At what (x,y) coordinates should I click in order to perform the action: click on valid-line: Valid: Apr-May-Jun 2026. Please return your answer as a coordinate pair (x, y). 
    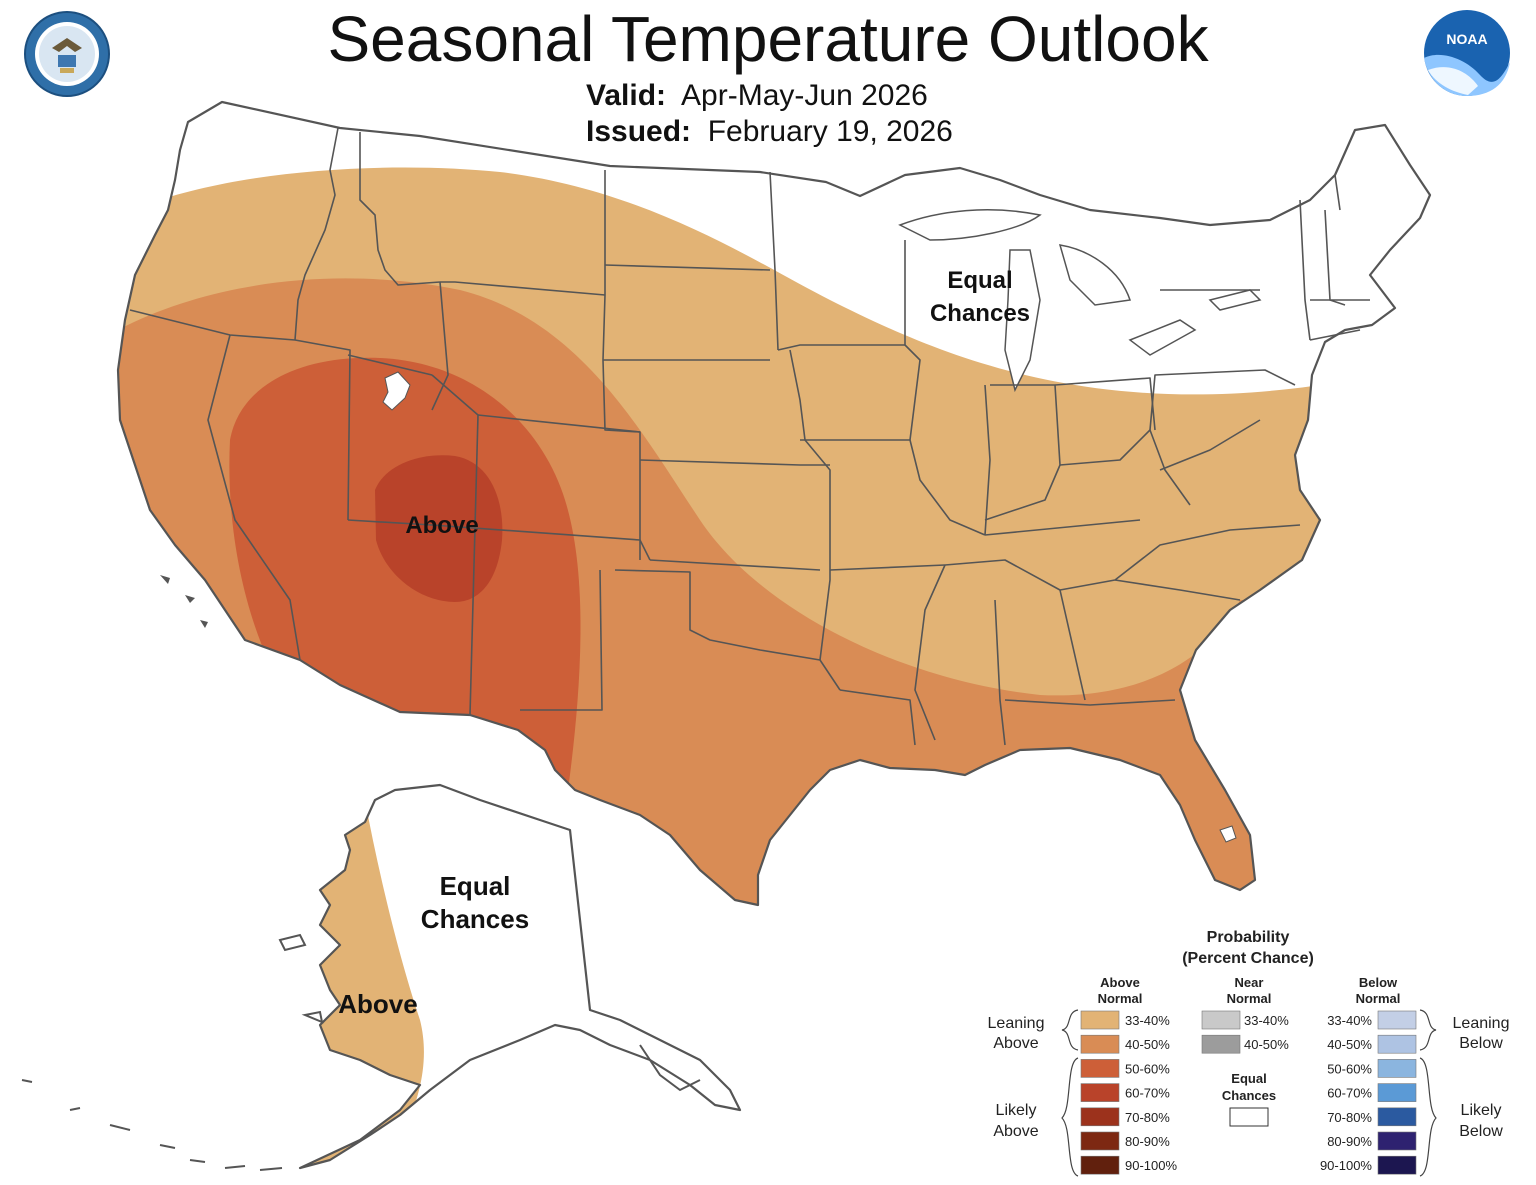
    Looking at the image, I should click on (757, 96).